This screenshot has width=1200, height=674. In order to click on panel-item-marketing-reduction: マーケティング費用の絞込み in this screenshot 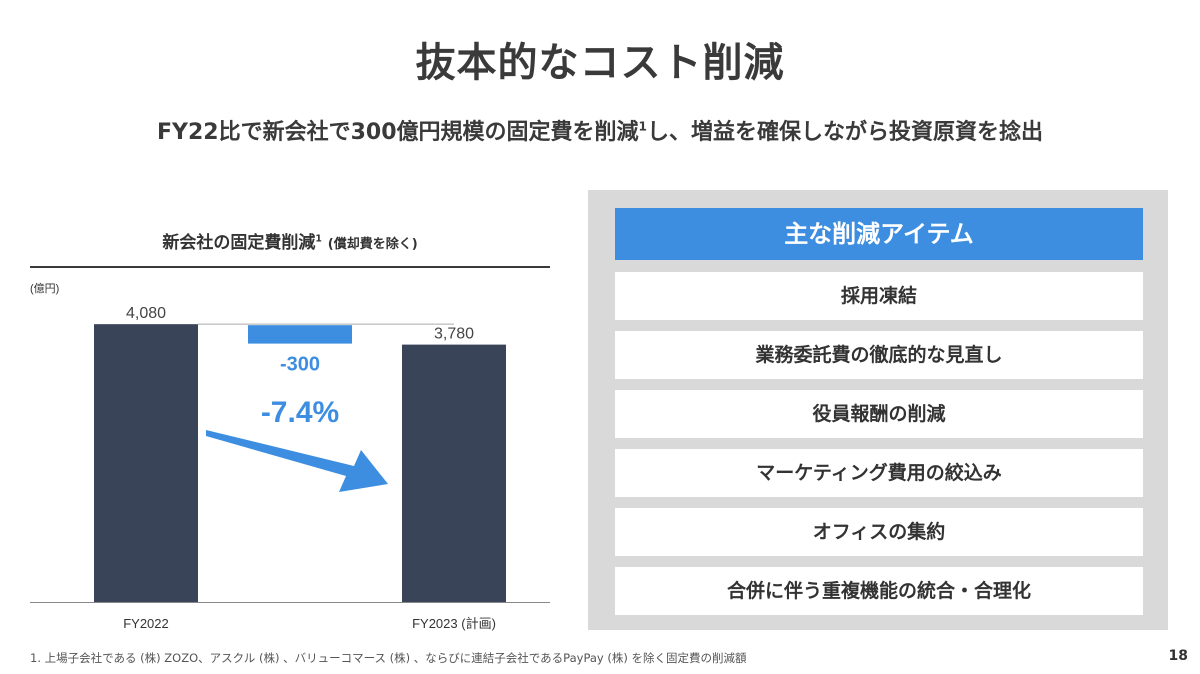, I will do `click(879, 473)`.